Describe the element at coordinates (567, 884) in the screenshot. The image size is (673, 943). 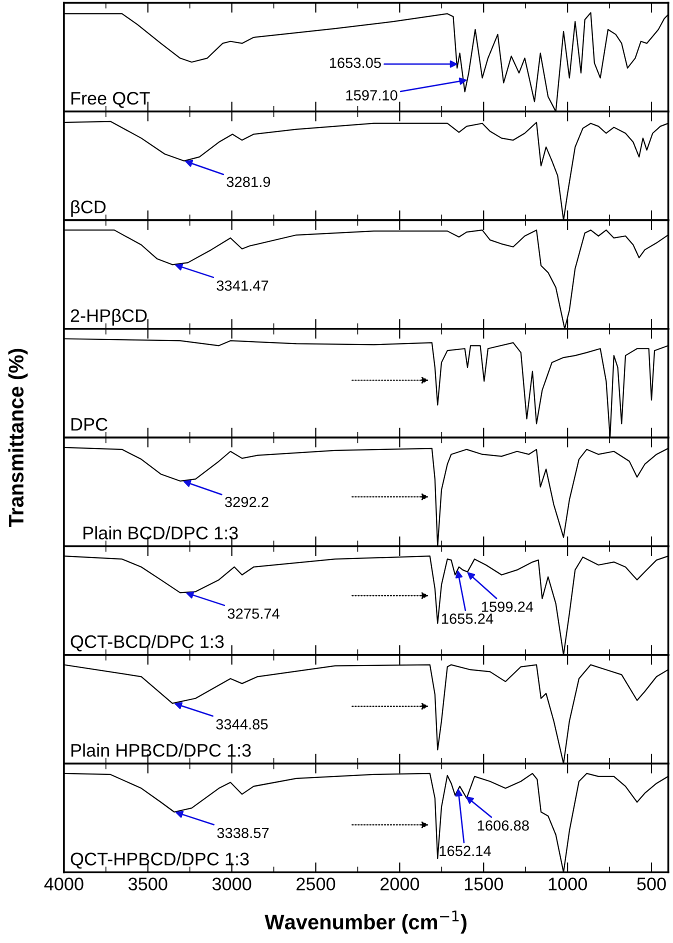
I see `x-tick-label: 1000` at that location.